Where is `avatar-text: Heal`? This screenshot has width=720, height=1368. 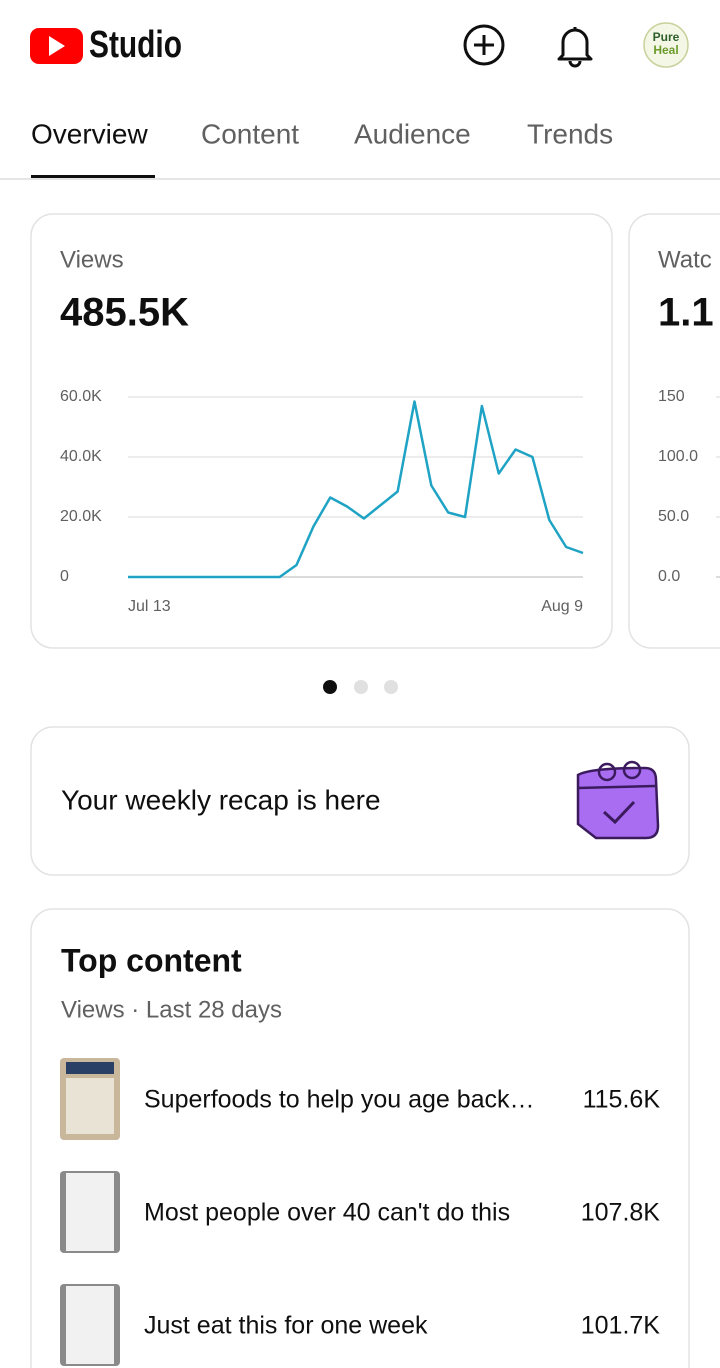
avatar-text: Heal is located at coordinates (665, 50).